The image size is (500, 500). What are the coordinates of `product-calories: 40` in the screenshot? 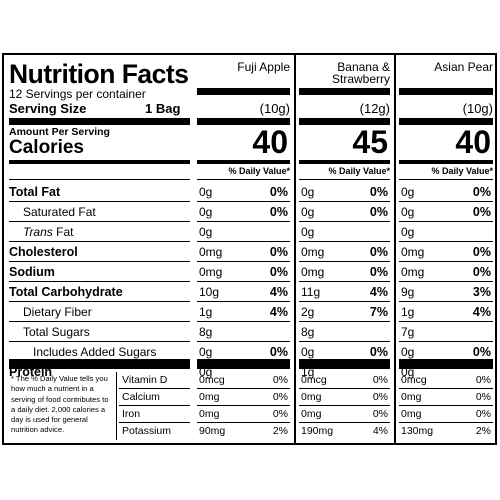 It's located at (270, 142).